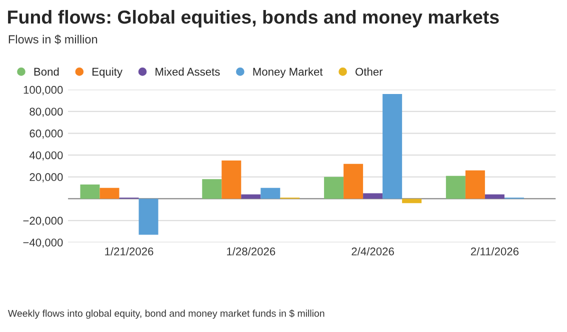  What do you see at coordinates (53, 39) in the screenshot?
I see `chart-subtitle: Flows in $ million` at bounding box center [53, 39].